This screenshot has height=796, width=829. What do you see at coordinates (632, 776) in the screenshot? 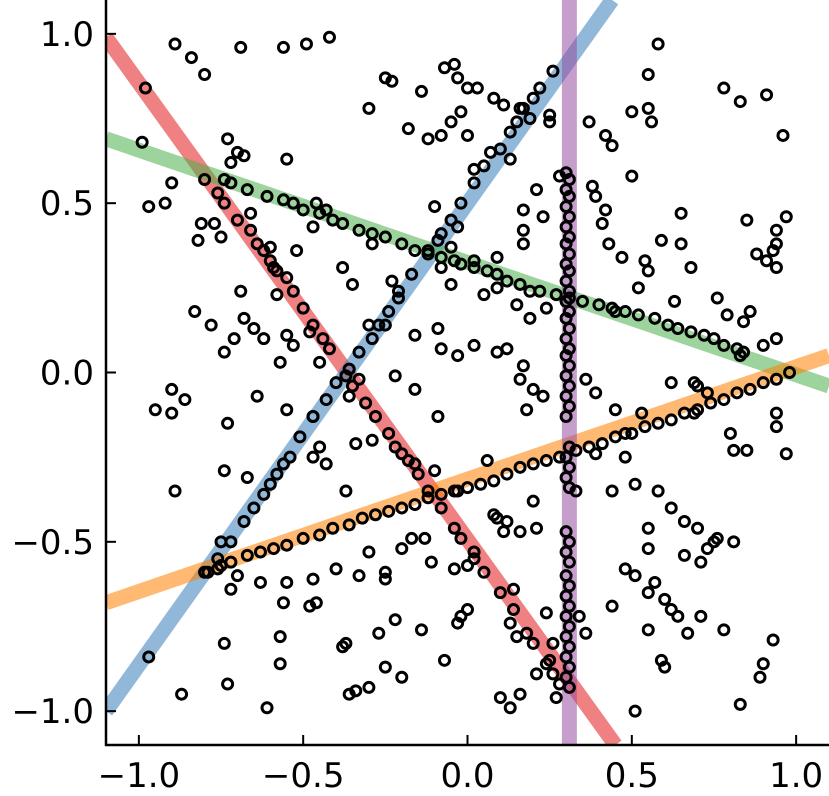
I see `x-tick-label: 0.5` at bounding box center [632, 776].